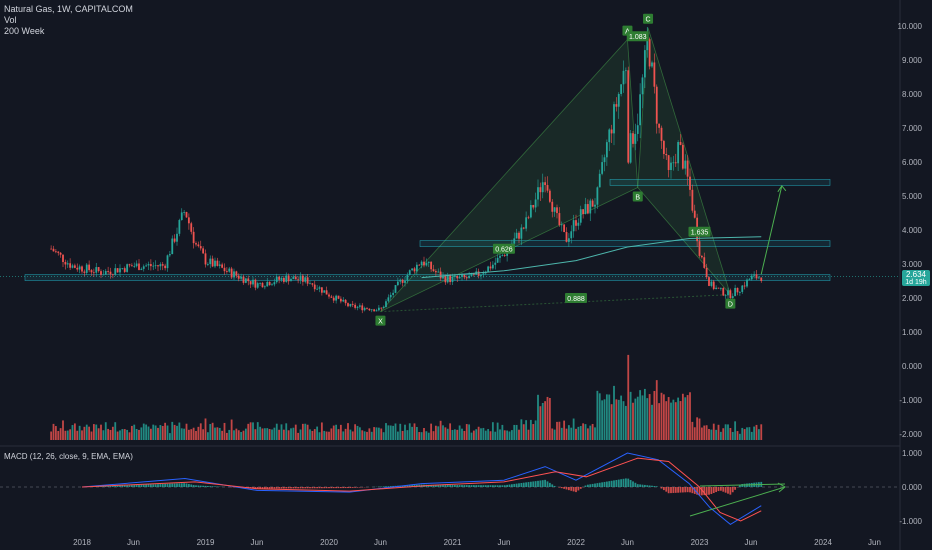 The image size is (932, 550). What do you see at coordinates (737, 501) in the screenshot?
I see `divergence-arrow` at bounding box center [737, 501].